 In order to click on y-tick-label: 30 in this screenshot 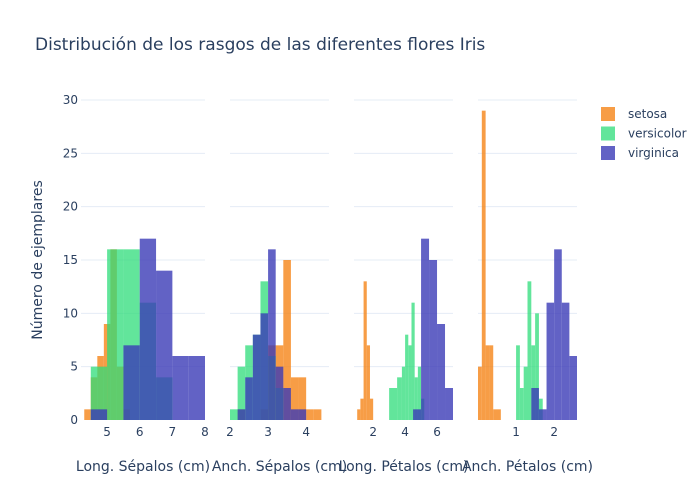, I will do `click(70, 100)`.